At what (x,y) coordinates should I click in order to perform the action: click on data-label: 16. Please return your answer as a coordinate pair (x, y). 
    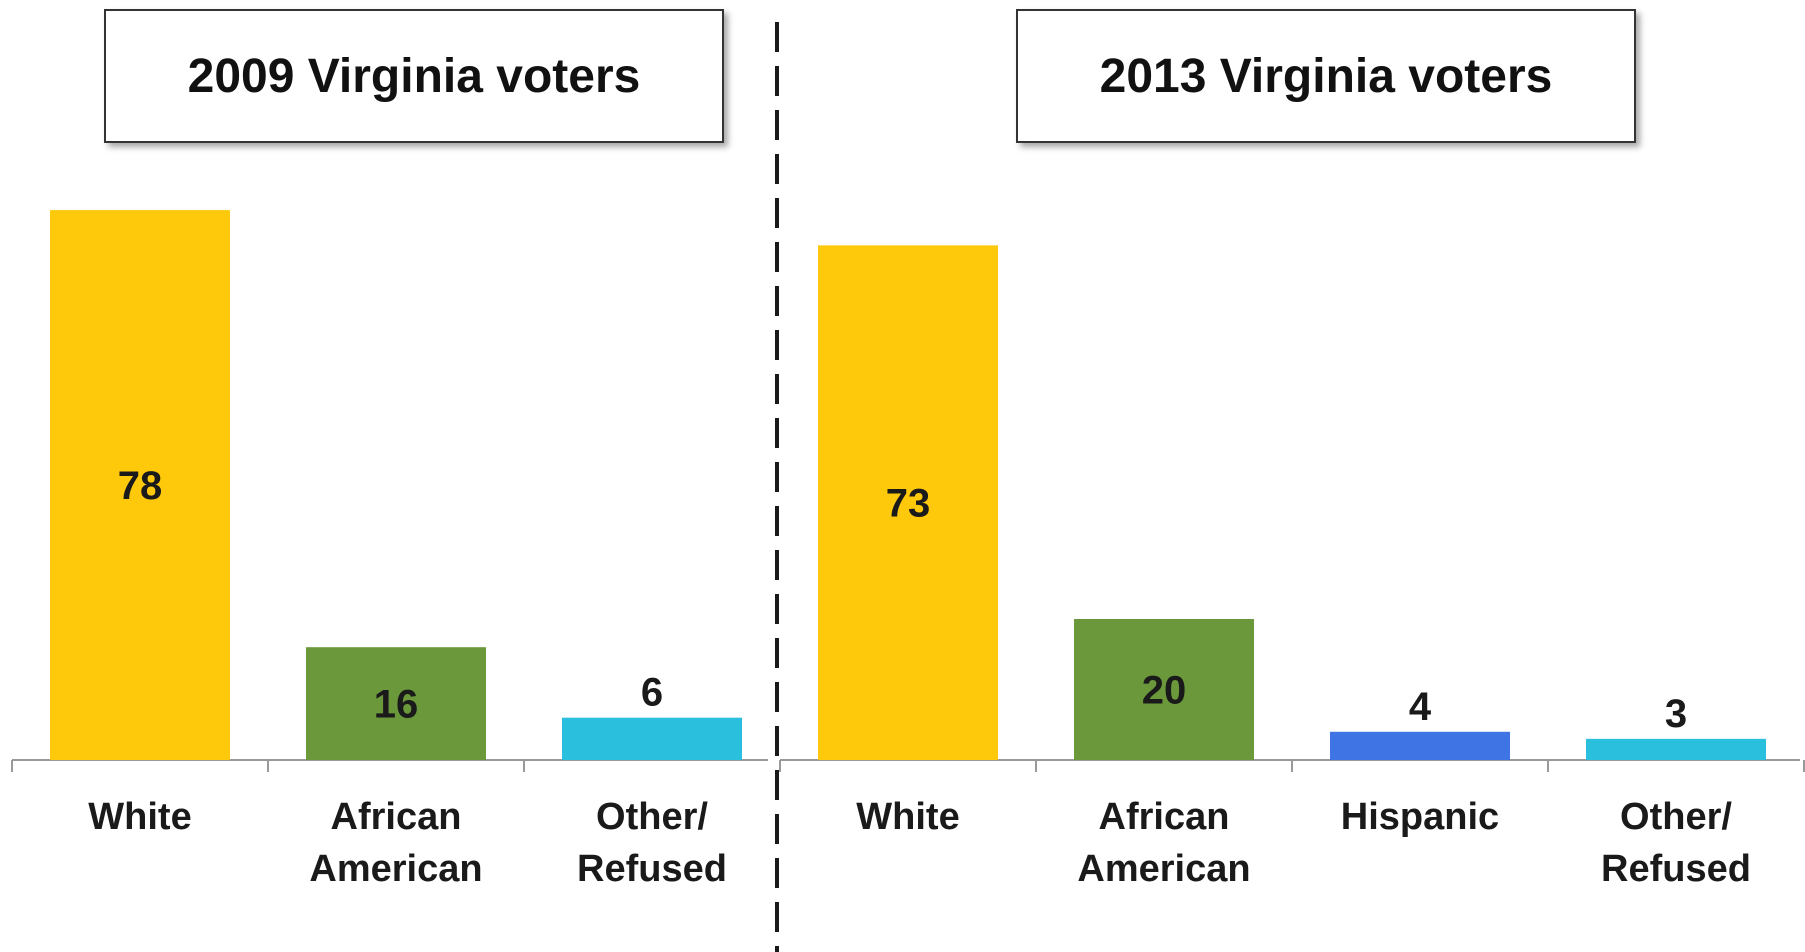
    Looking at the image, I should click on (396, 705).